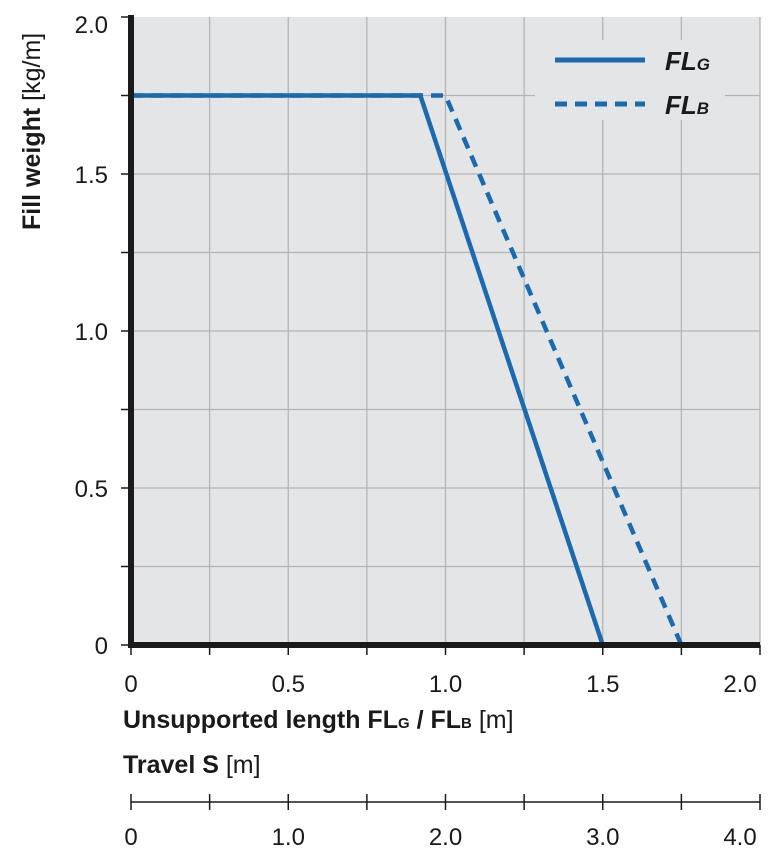  I want to click on travel-tick-label: 2.0, so click(445, 837).